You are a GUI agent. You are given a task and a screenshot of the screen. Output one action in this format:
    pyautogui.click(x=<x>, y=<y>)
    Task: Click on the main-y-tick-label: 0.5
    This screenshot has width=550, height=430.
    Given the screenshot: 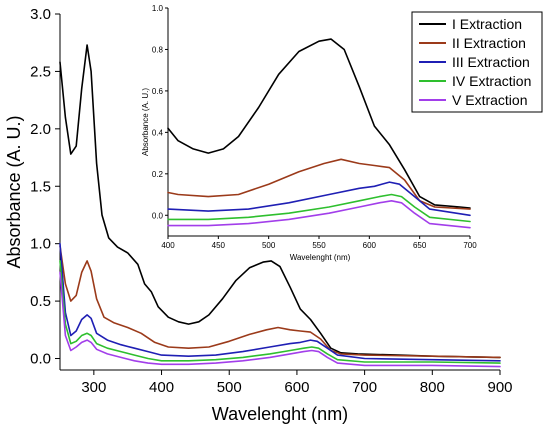 What is the action you would take?
    pyautogui.click(x=40, y=301)
    